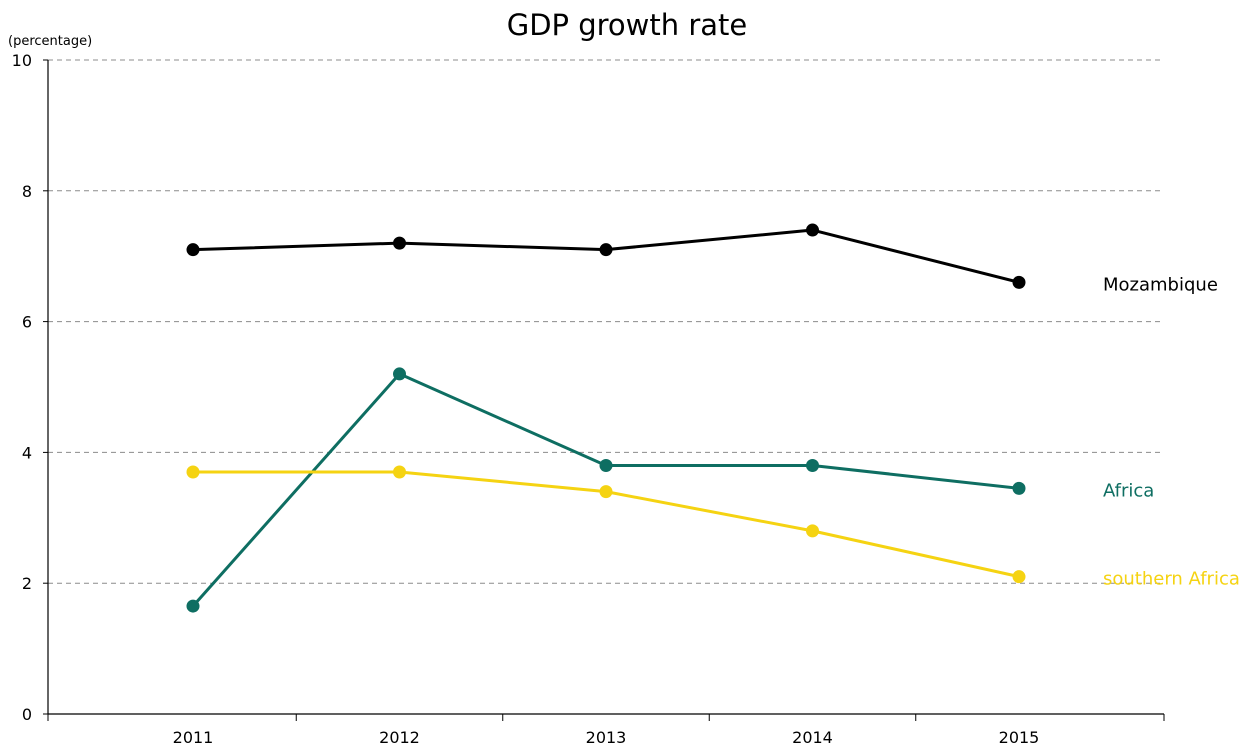  What do you see at coordinates (22, 60) in the screenshot?
I see `y-tick-label: 10` at bounding box center [22, 60].